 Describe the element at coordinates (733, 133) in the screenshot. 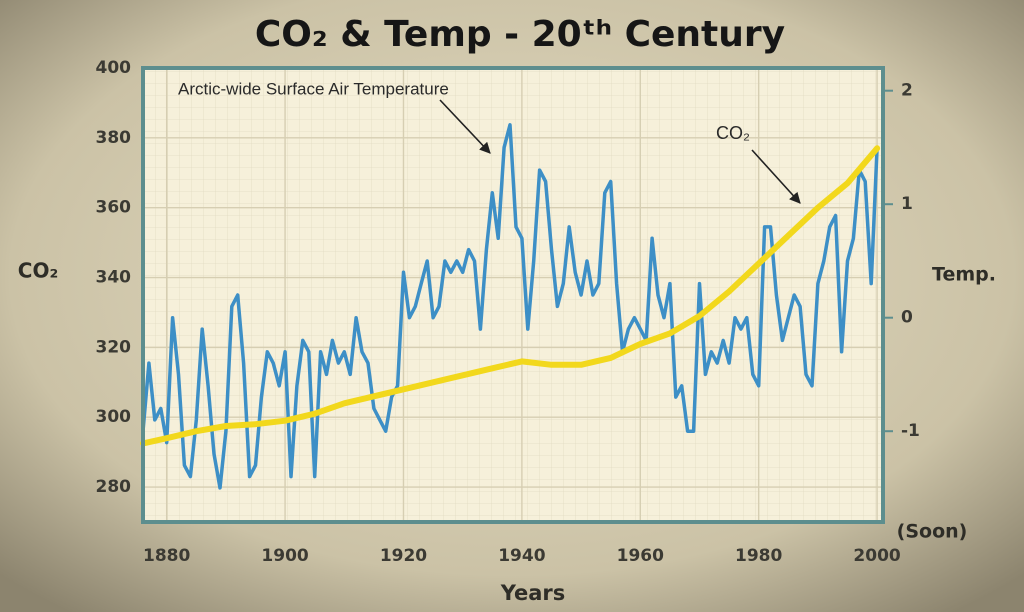

I see `co2-annotation: CO₂` at that location.